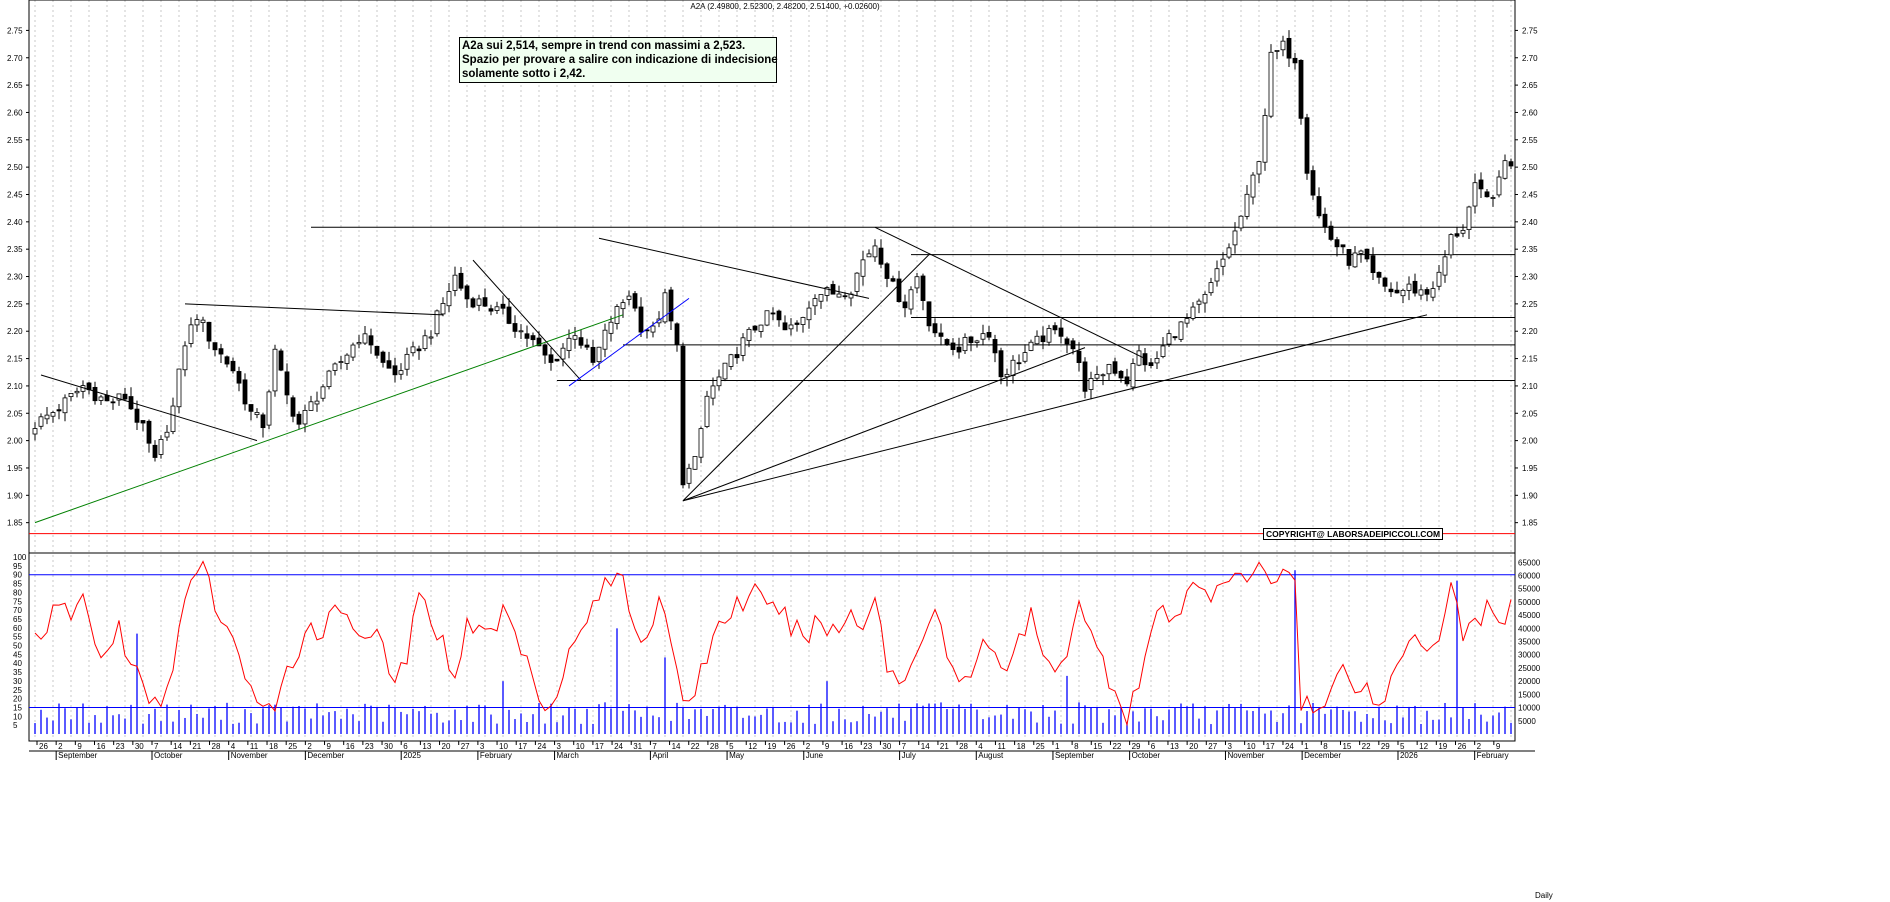 This screenshot has height=902, width=1890. I want to click on oscillator-tick-label: 10, so click(17, 716).